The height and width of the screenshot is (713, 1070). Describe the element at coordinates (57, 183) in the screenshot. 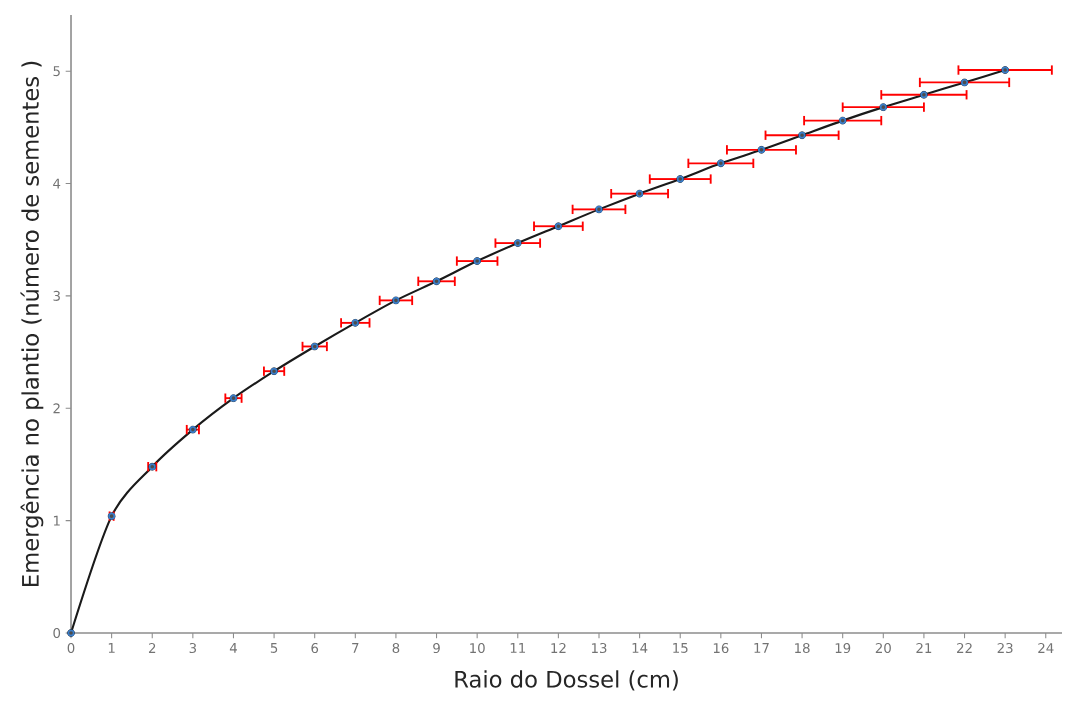

I see `y-tick-label: 4` at that location.